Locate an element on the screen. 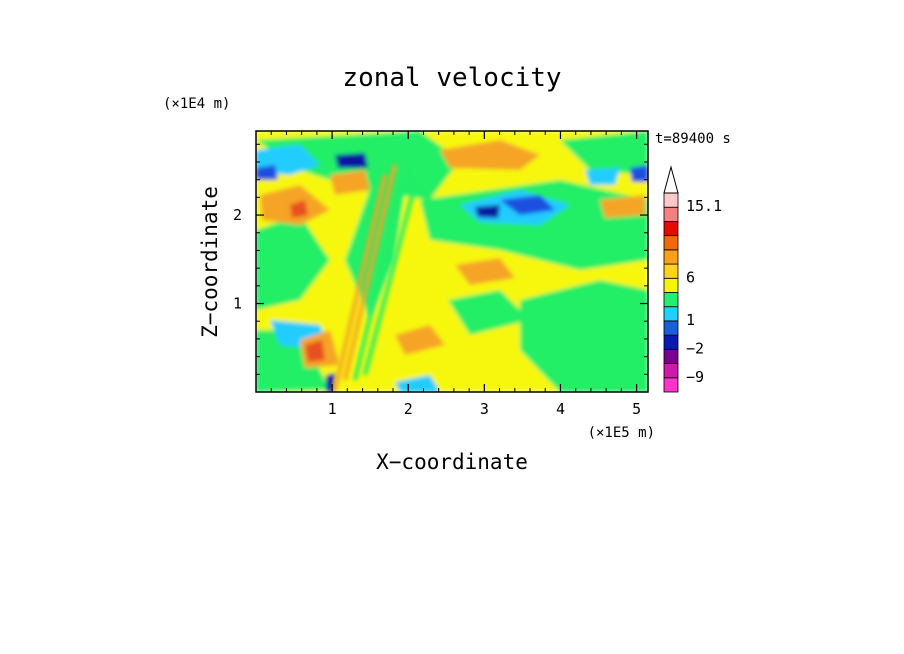 Image resolution: width=904 pixels, height=654 pixels. colorbar-level-label: 6 is located at coordinates (690, 277).